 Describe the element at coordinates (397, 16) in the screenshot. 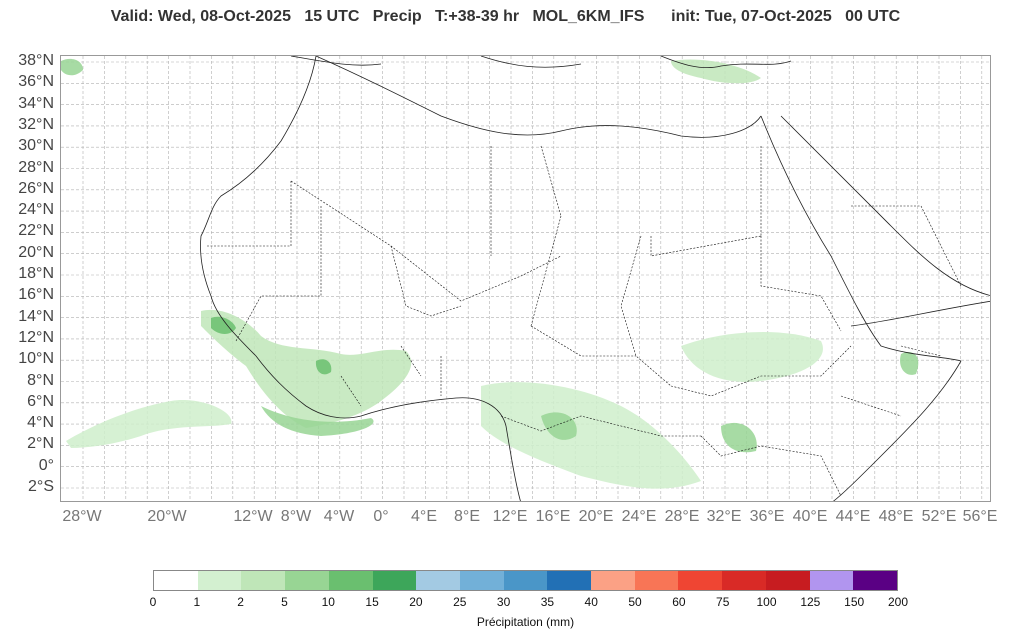

I see `title-variable: Precip` at that location.